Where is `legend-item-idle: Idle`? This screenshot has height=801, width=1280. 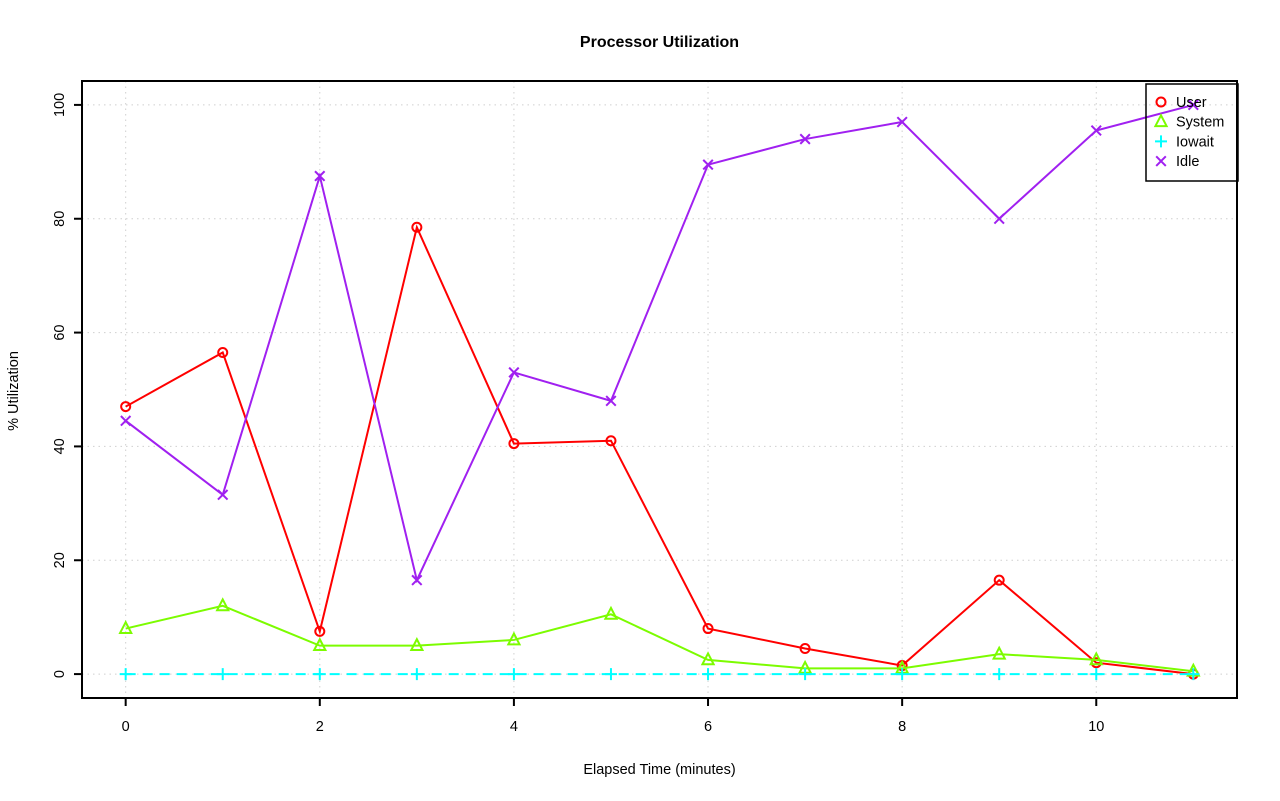 legend-item-idle: Idle is located at coordinates (1177, 162).